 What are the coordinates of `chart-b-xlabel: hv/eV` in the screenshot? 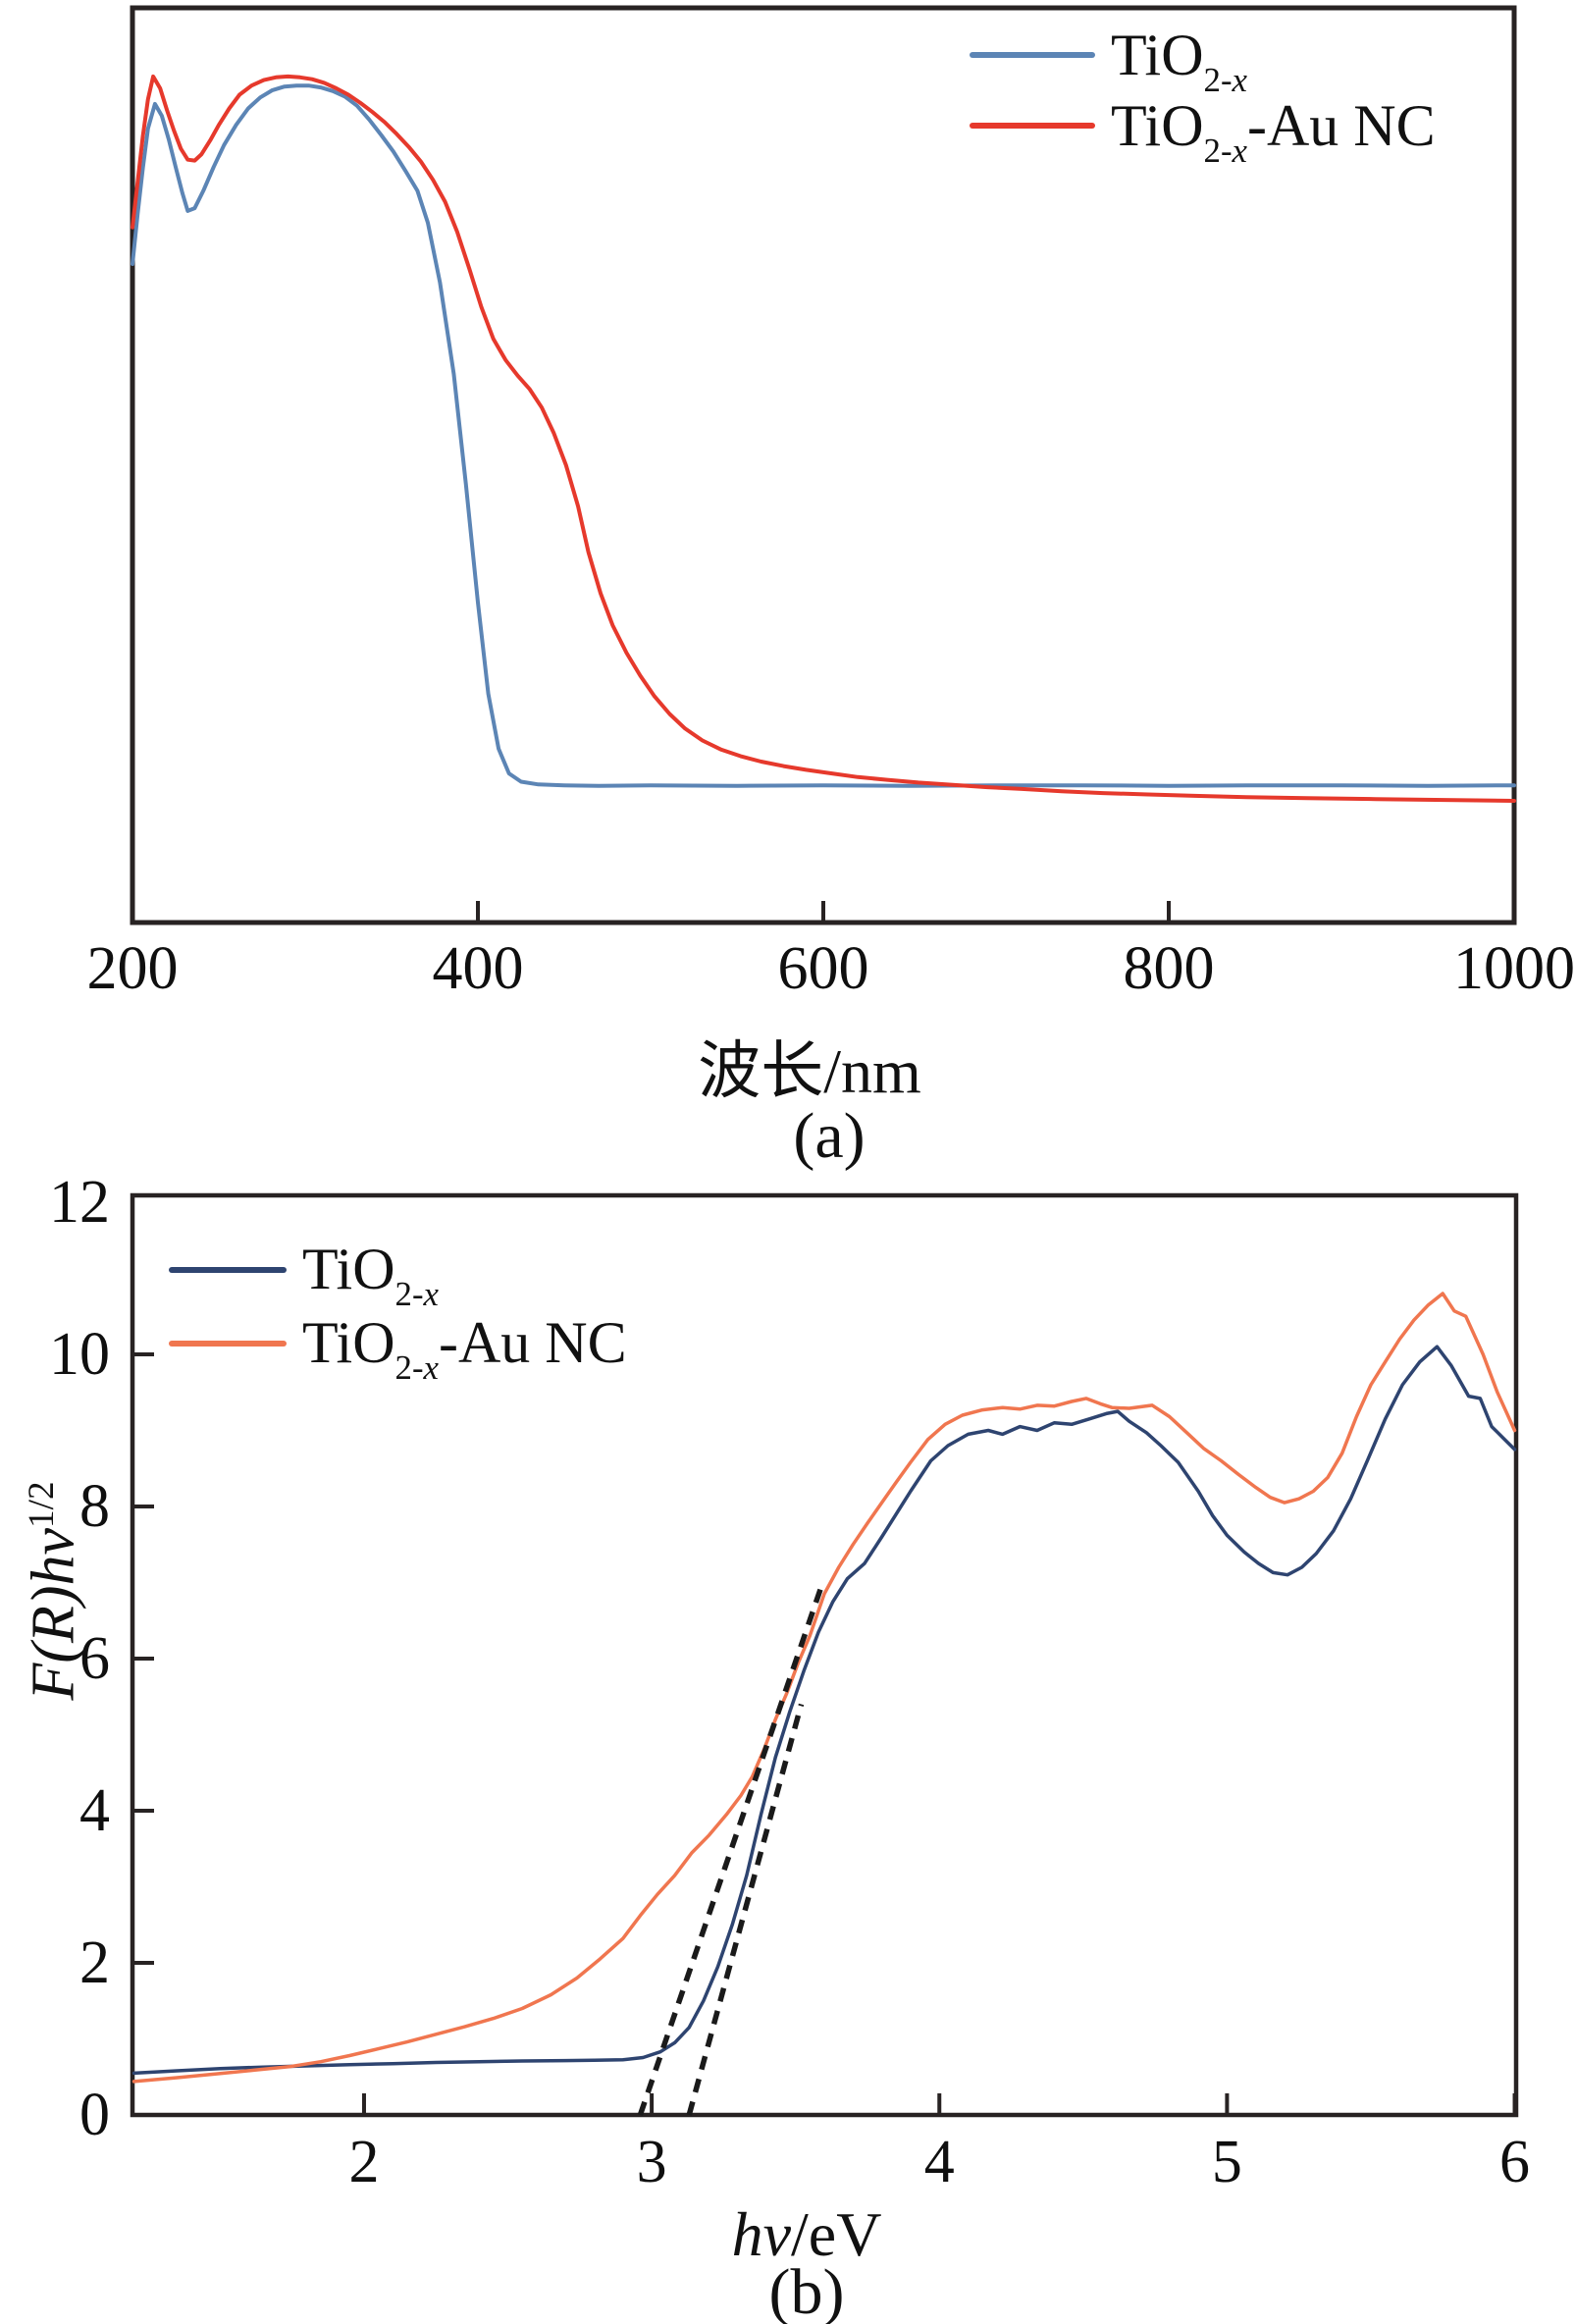 It's located at (806, 2234).